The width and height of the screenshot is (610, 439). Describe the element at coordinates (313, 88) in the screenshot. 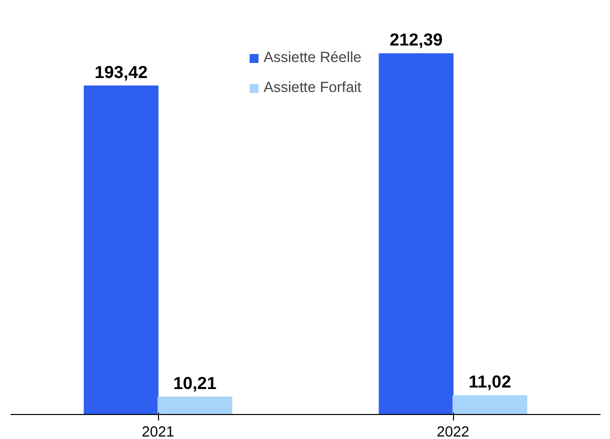

I see `legend-label: Assiette Forfait` at that location.